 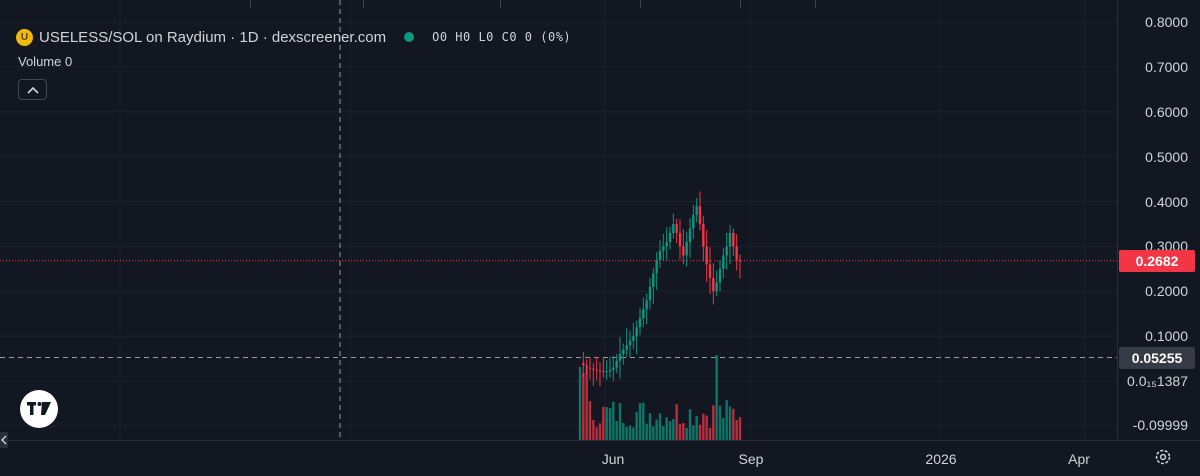 I want to click on last-price-tag: 0.2682, so click(x=1157, y=260).